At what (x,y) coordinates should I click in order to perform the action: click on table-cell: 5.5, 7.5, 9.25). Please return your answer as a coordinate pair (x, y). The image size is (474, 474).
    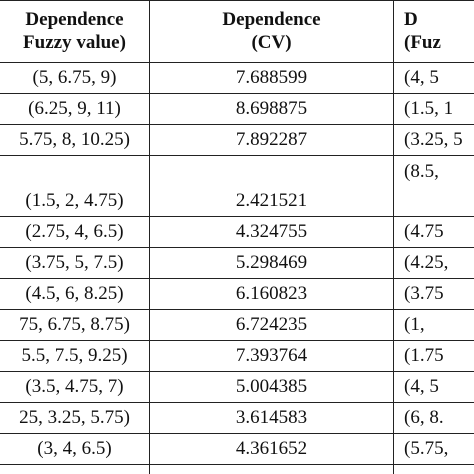
    Looking at the image, I should click on (74, 355).